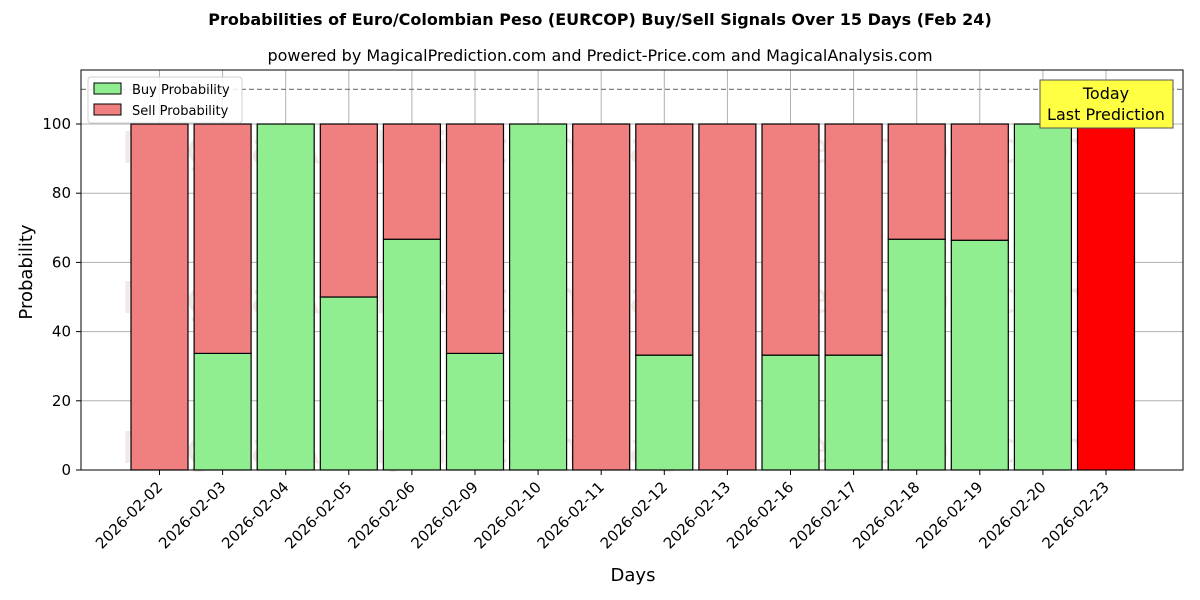 This screenshot has width=1200, height=600. What do you see at coordinates (1075, 515) in the screenshot?
I see `x-tick-label: 2026-02-23` at bounding box center [1075, 515].